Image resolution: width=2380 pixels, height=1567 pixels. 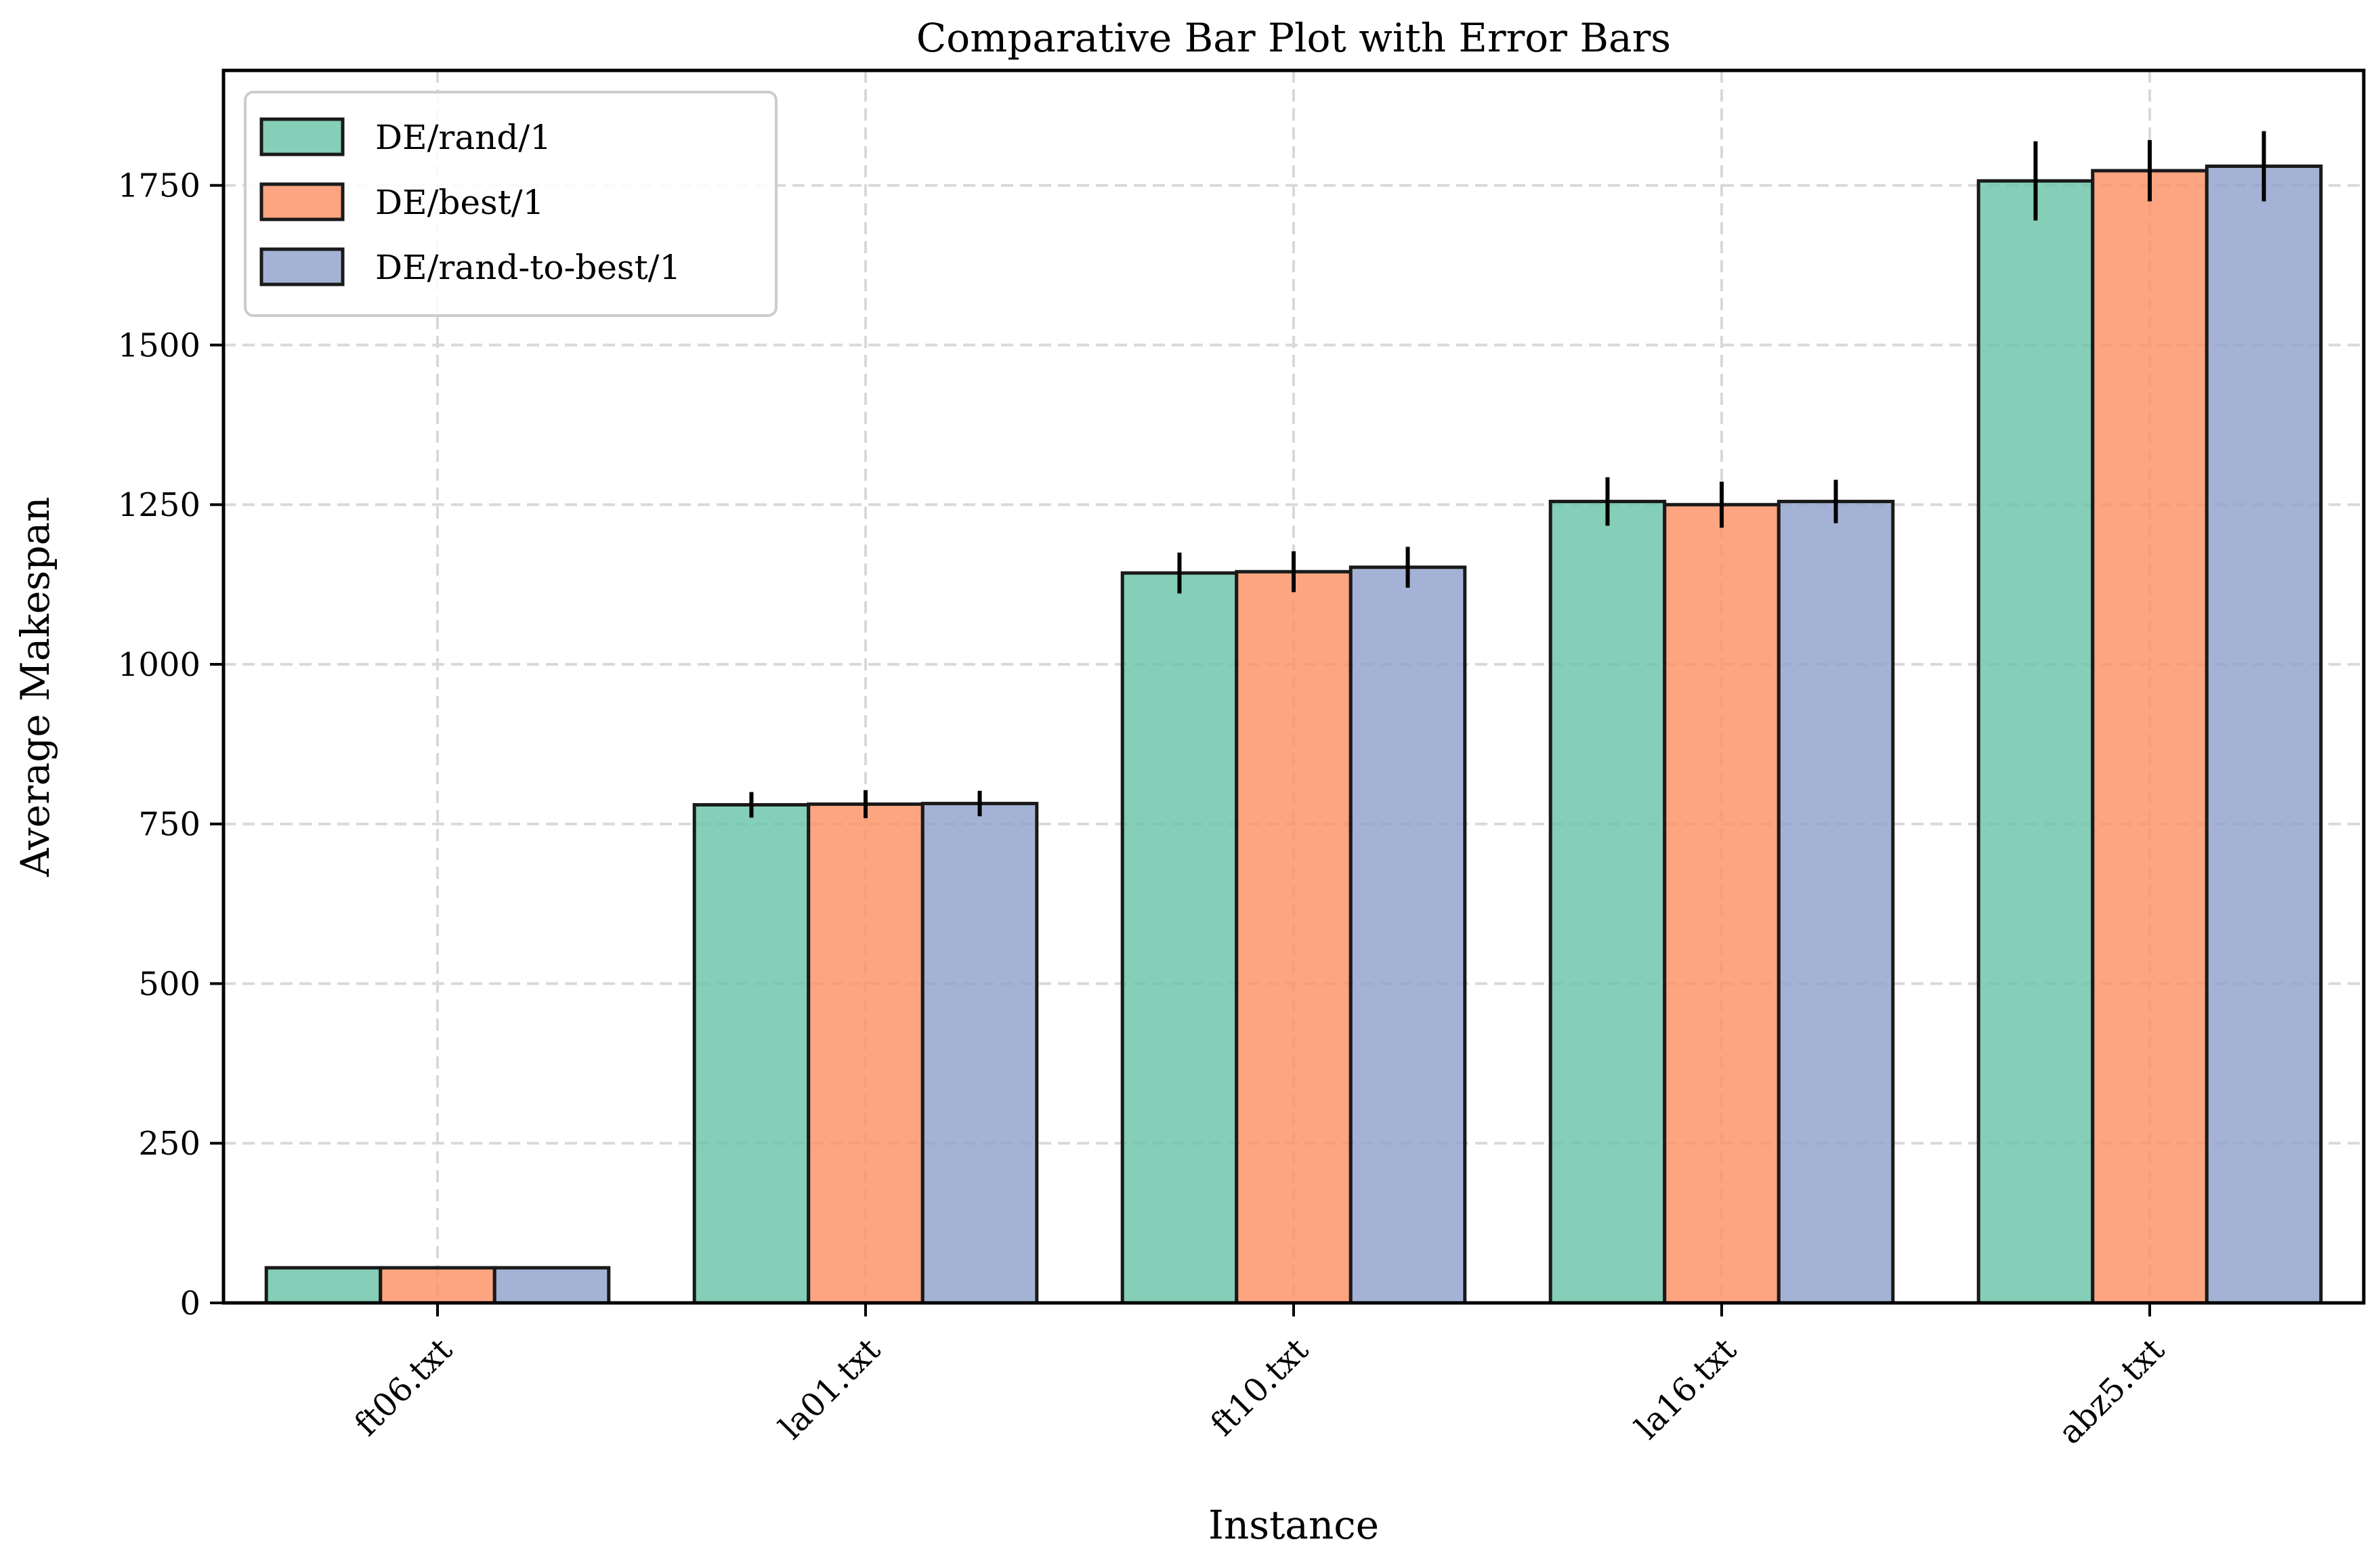 I want to click on y-axis-title: Average Makespan, so click(x=35, y=686).